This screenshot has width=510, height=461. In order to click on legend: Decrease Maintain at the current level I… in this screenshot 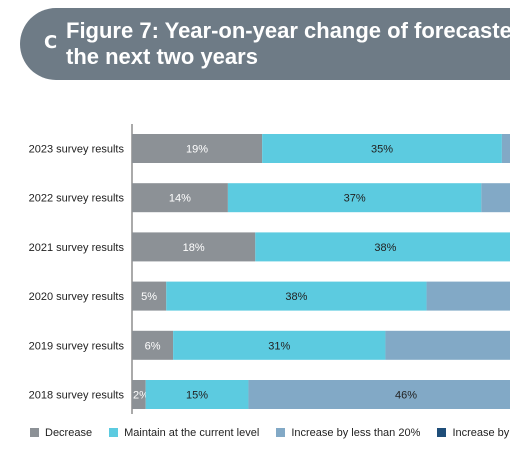, I will do `click(270, 433)`.